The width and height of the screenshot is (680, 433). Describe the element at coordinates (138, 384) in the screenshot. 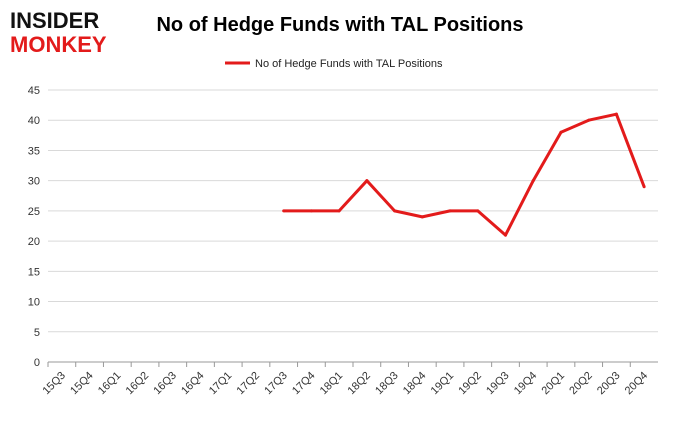

I see `x-tick-label: 16Q2` at that location.